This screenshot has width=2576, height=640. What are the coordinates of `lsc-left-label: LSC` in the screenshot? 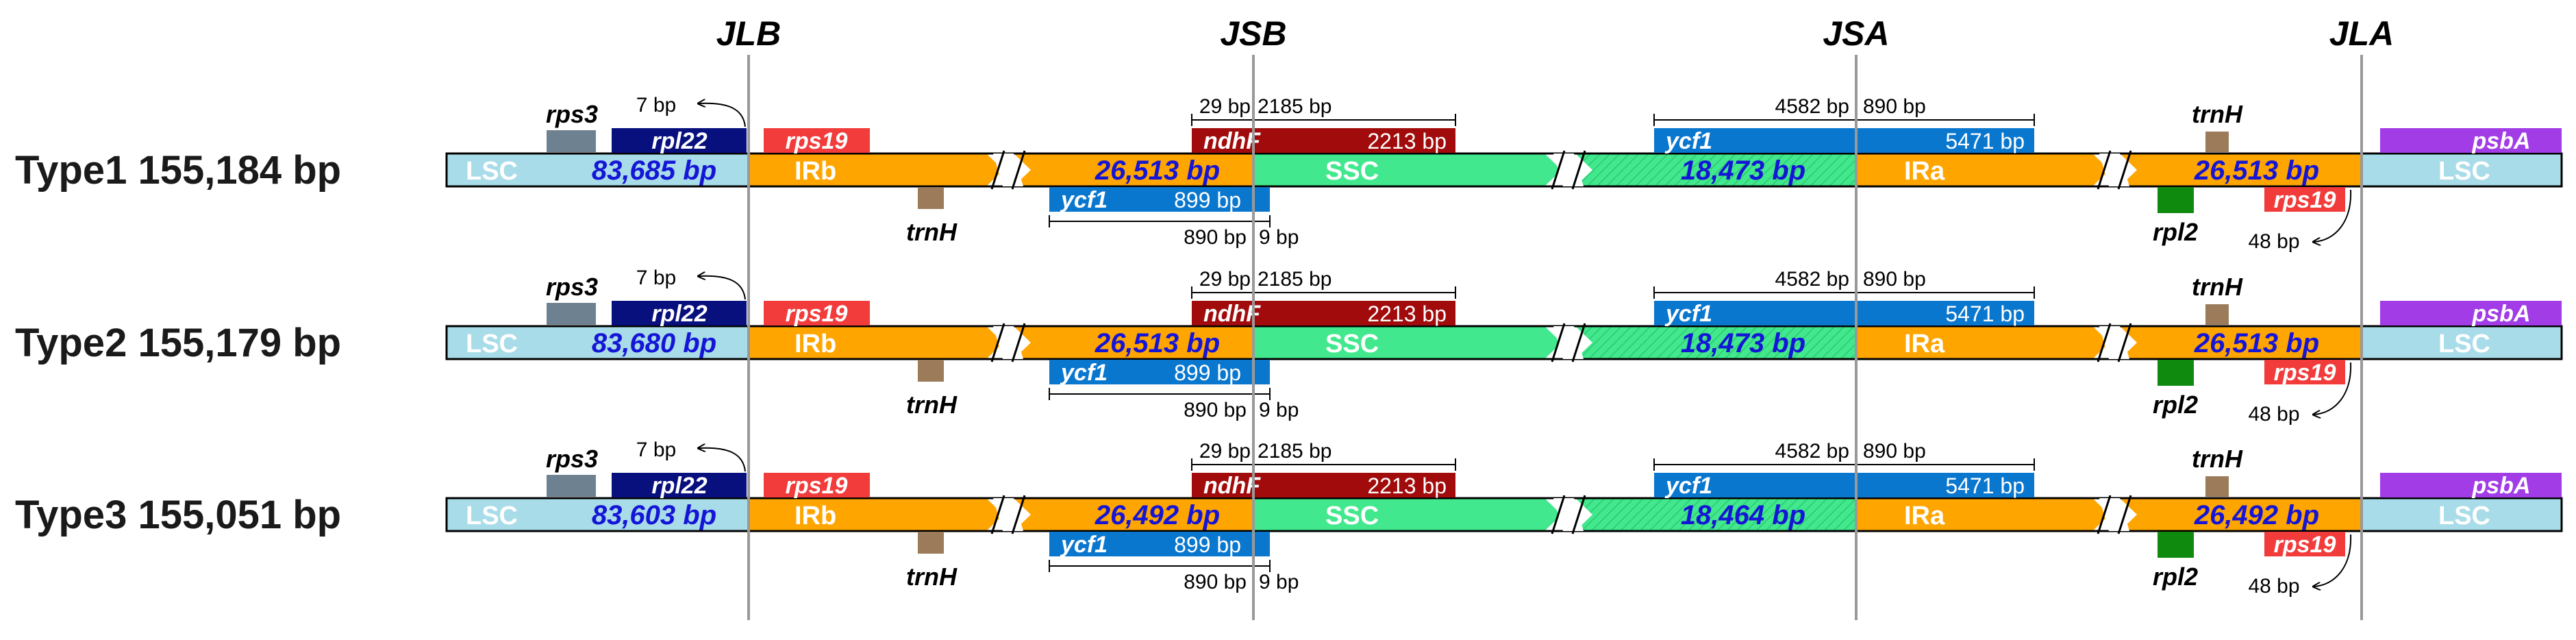 It's located at (492, 516).